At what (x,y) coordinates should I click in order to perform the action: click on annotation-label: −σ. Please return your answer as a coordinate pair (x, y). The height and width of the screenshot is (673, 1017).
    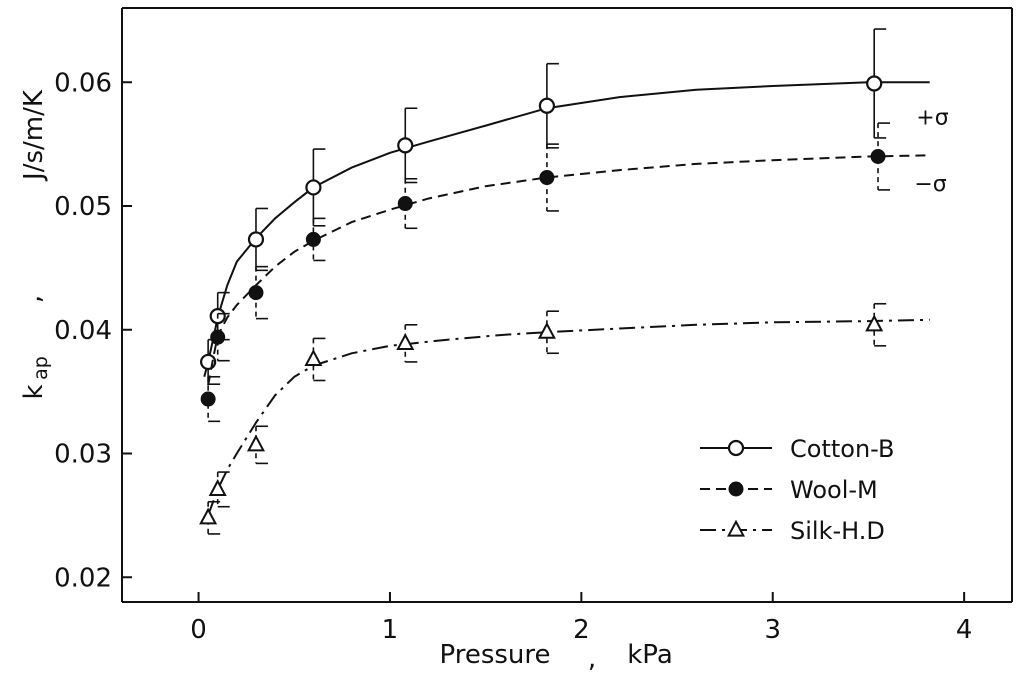
    Looking at the image, I should click on (930, 184).